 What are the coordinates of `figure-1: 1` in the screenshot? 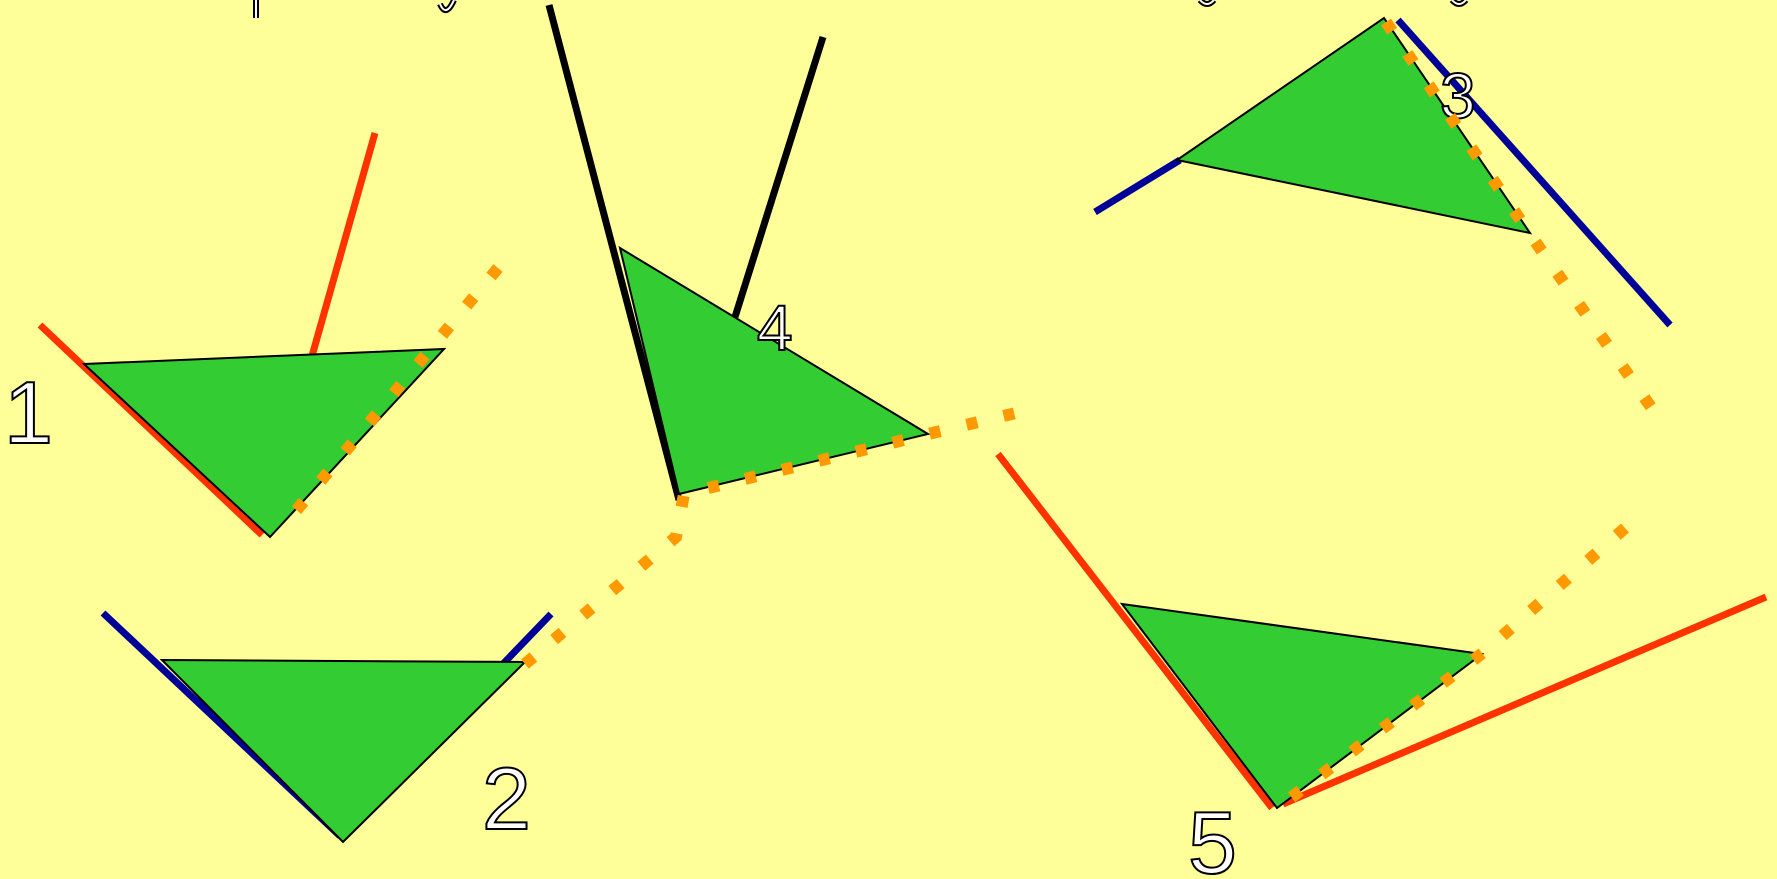 It's located at (225, 335).